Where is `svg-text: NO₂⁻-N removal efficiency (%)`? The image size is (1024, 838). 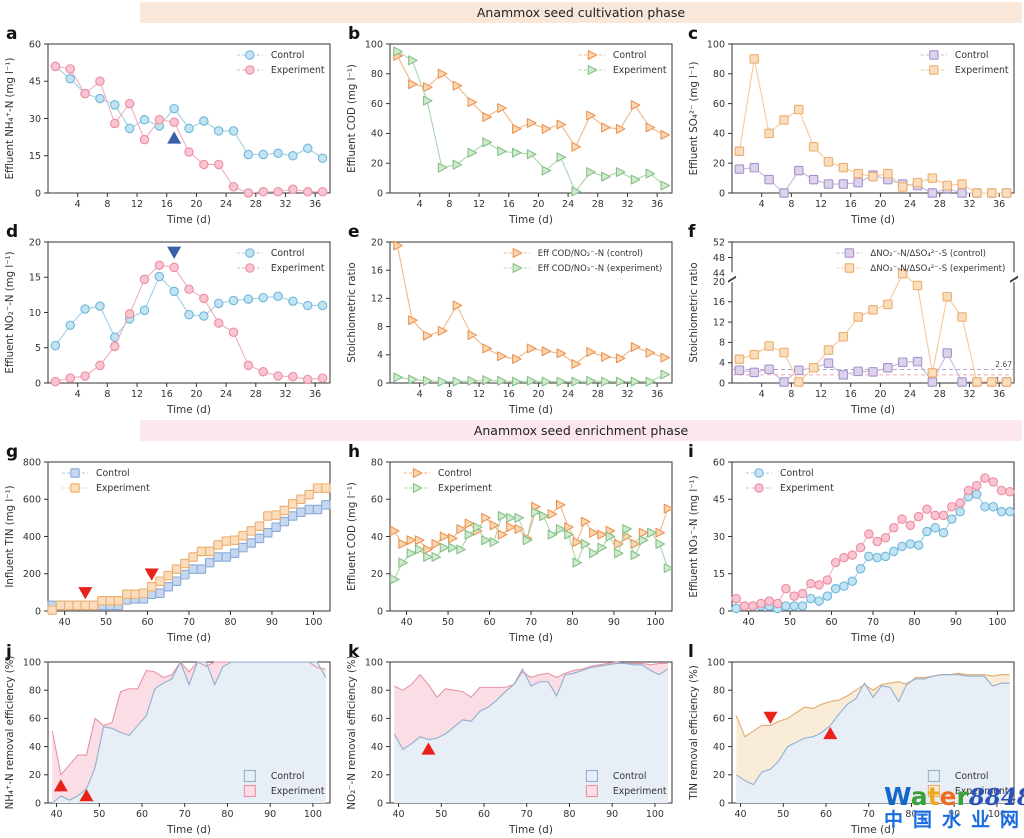
svg-text: NO₂⁻-N removal efficiency (%) is located at coordinates (352, 732).